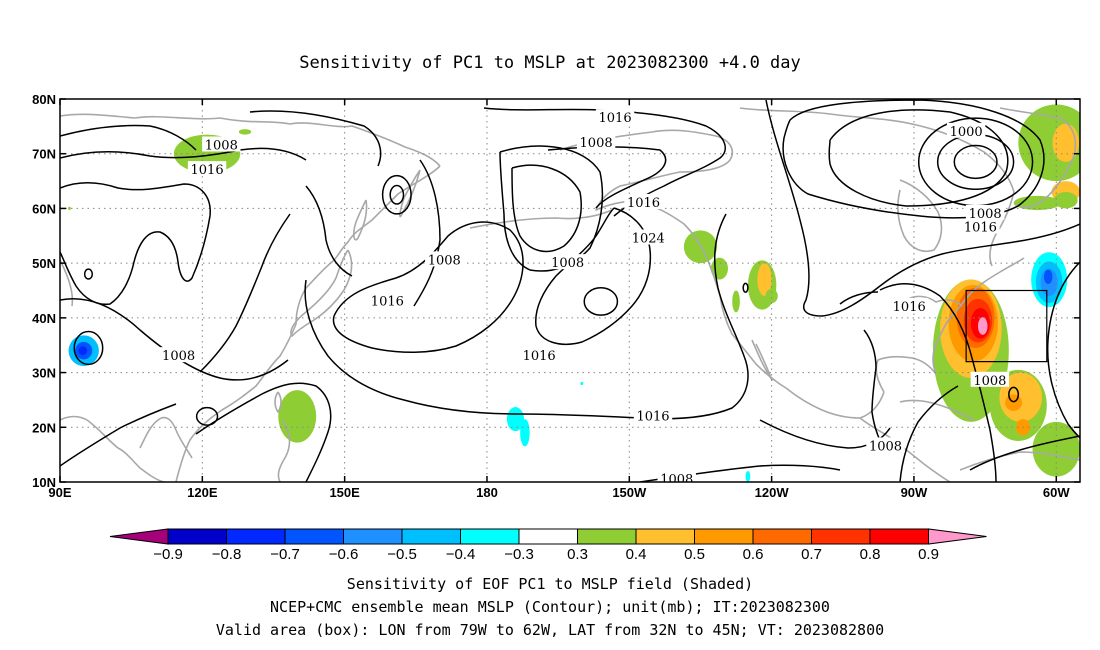 The image size is (1100, 650). I want to click on contour-1016-atlantic-south, so click(1024, 453).